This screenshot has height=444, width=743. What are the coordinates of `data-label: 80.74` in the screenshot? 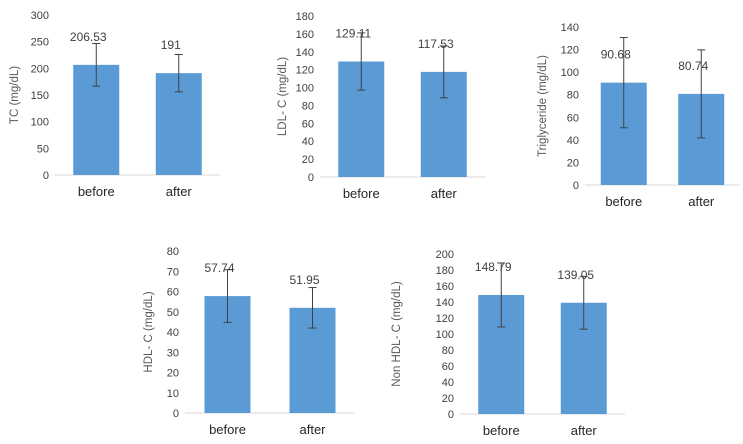 It's located at (693, 66).